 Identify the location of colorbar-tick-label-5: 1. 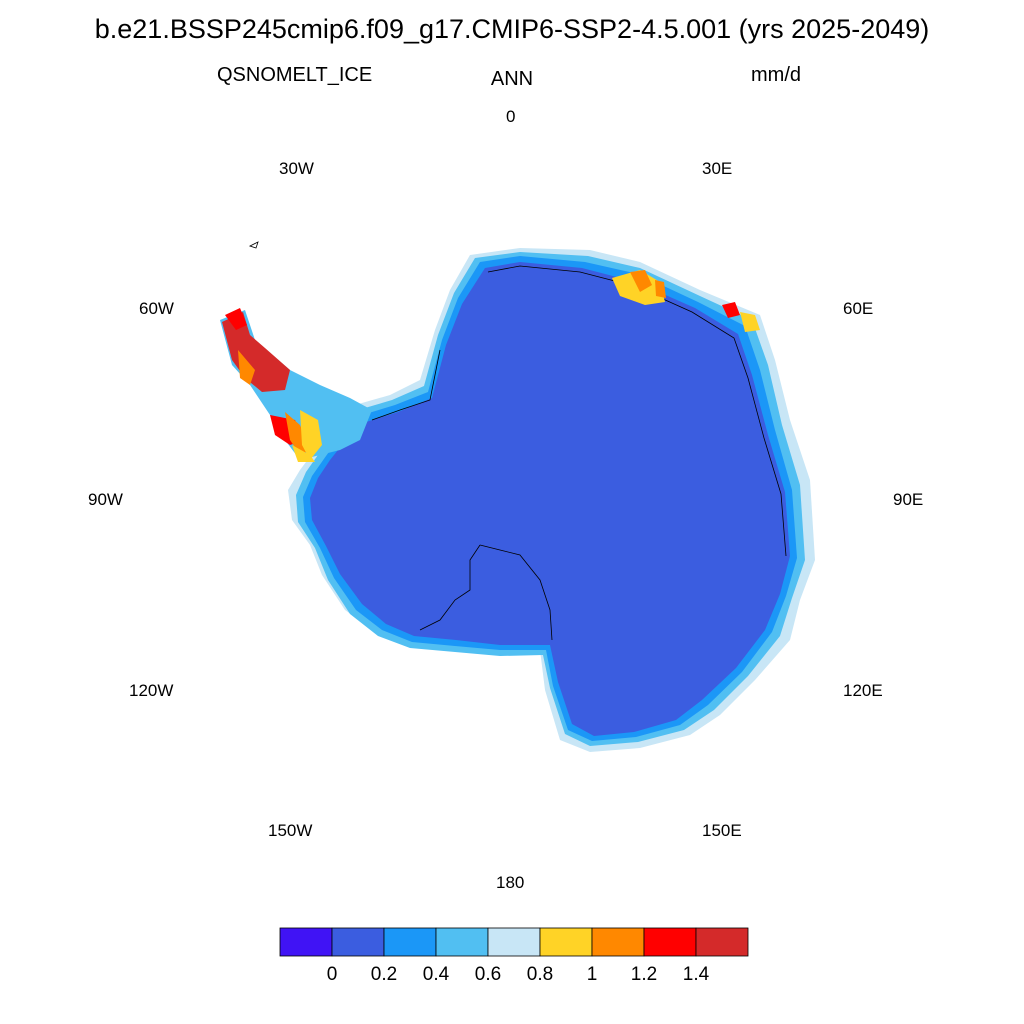
(592, 974).